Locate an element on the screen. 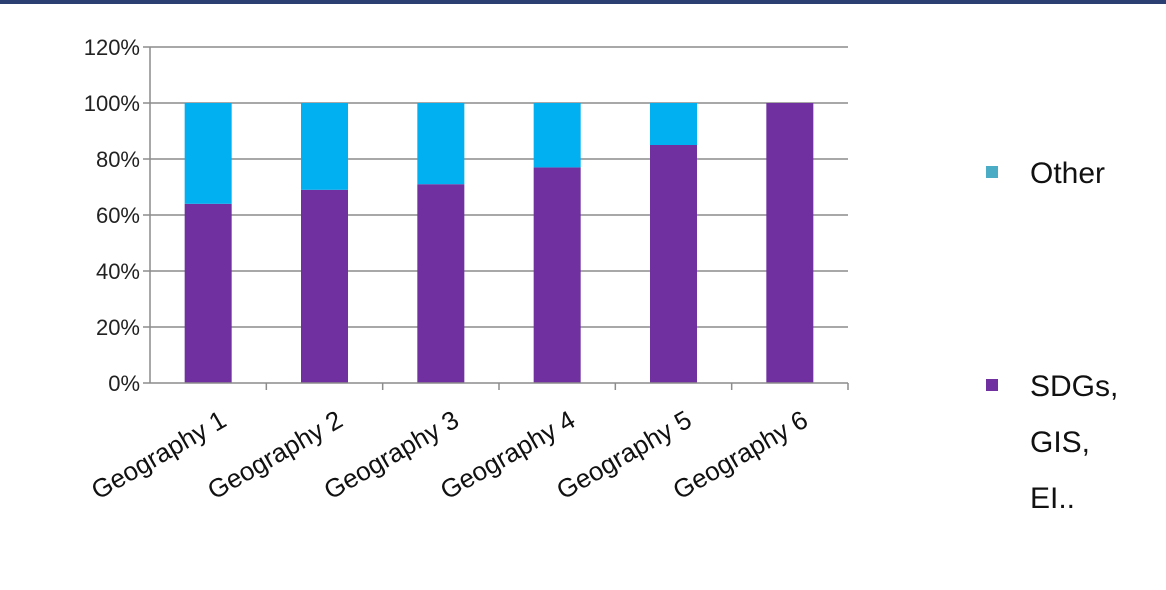 The width and height of the screenshot is (1166, 590). y-tick-label: 40% is located at coordinates (118, 271).